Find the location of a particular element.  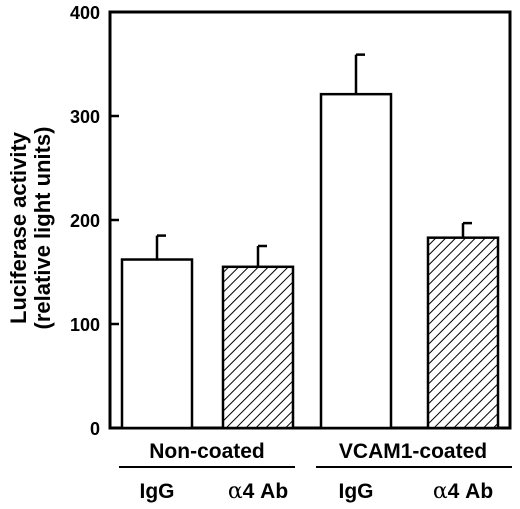

y-tick-label-400: 400 is located at coordinates (85, 13).